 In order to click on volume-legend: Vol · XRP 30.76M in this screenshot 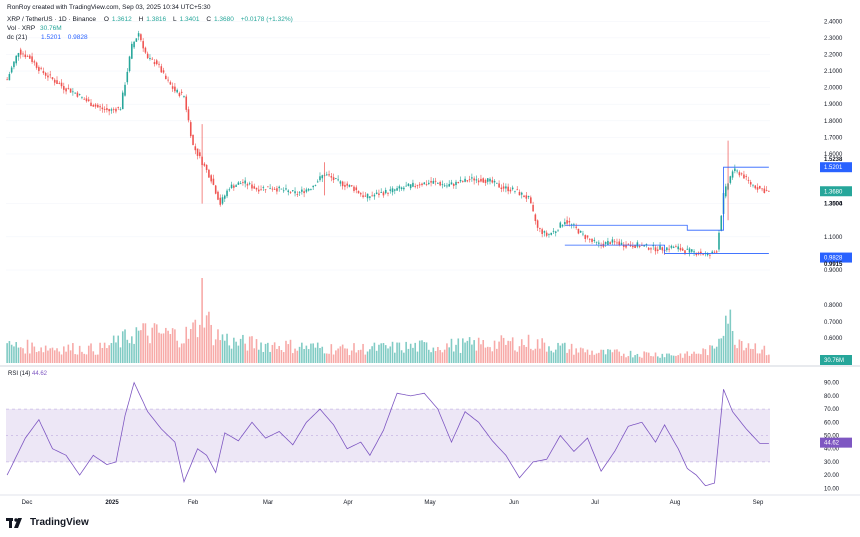, I will do `click(37, 28)`.